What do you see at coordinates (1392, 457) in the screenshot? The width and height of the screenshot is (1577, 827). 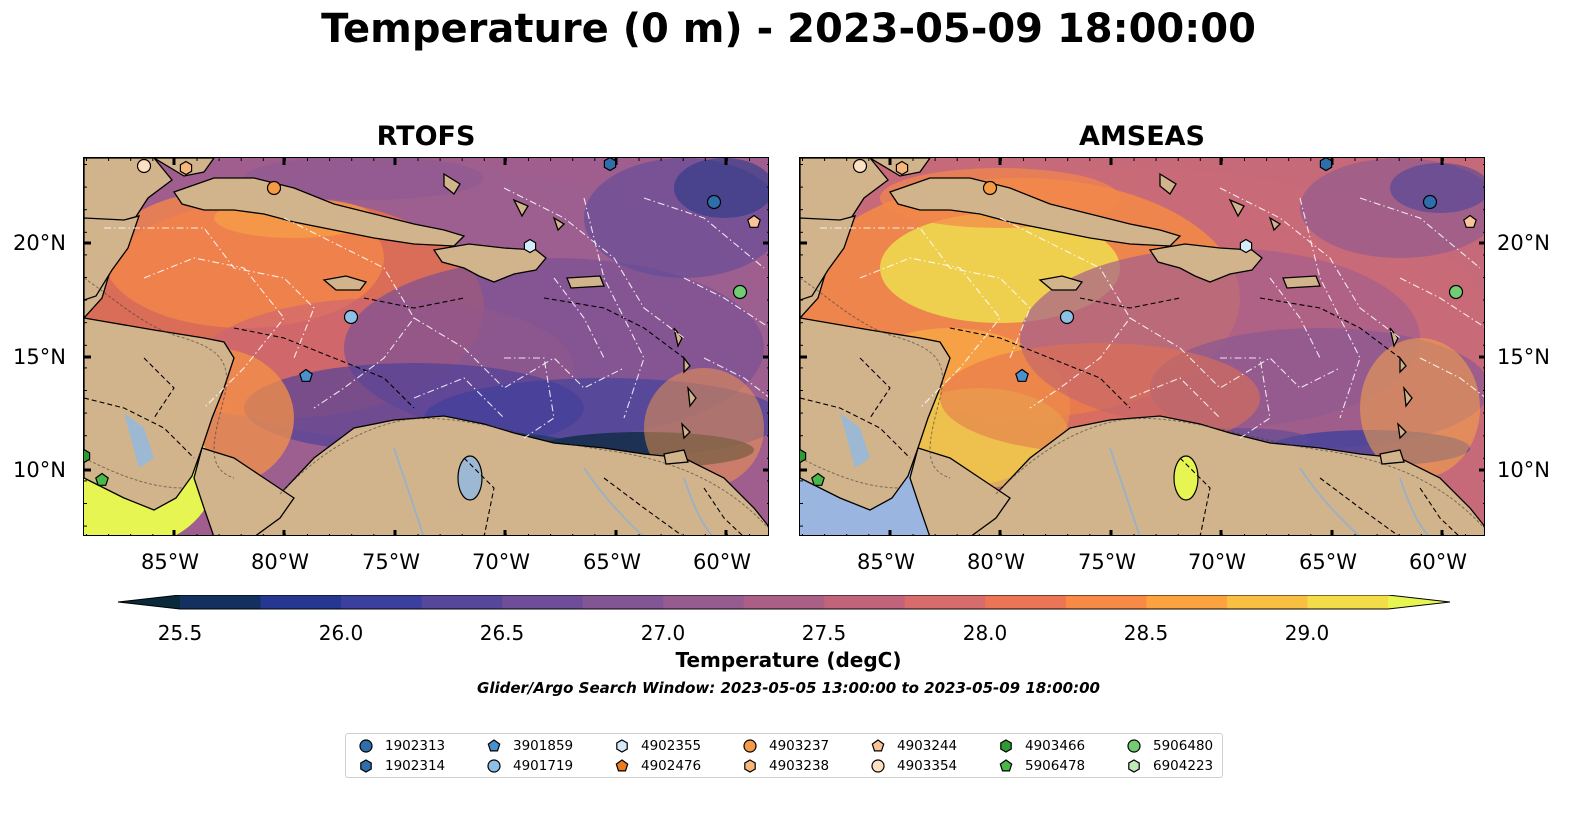 I see `land-trinidad` at bounding box center [1392, 457].